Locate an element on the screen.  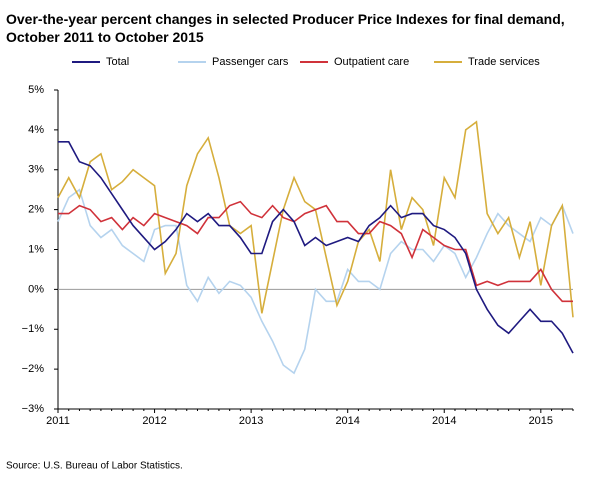
legend-label: Outpatient care is located at coordinates (371, 62).